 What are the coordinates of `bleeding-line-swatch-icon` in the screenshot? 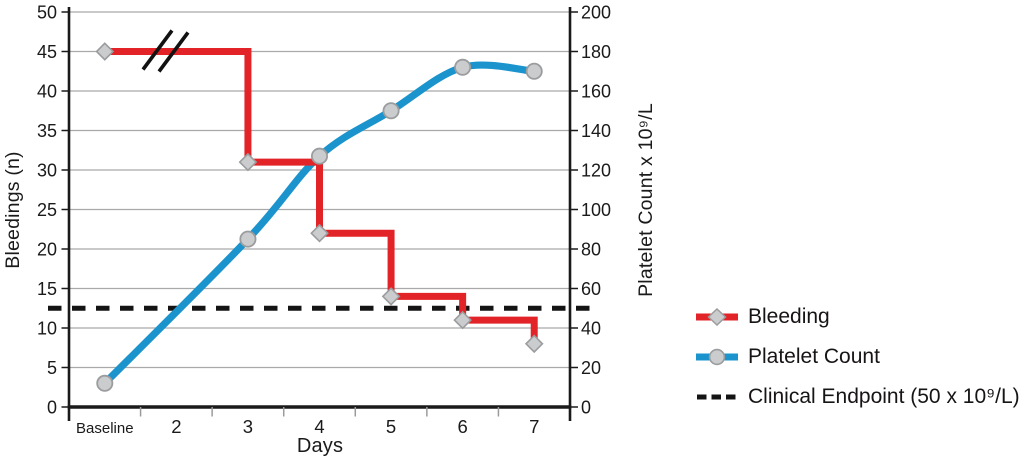 It's located at (717, 316).